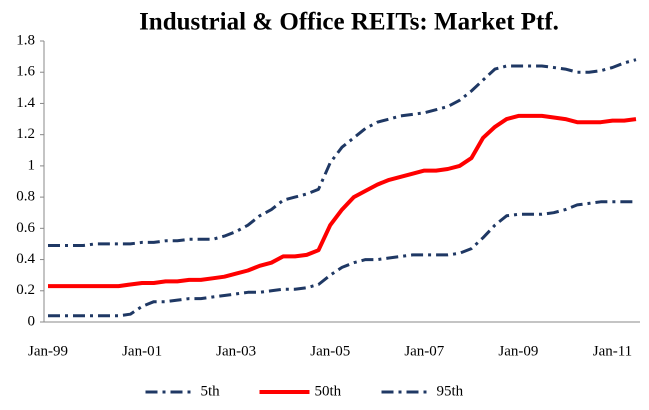 This screenshot has height=410, width=649. What do you see at coordinates (25, 134) in the screenshot?
I see `y-tick-label: 1.2` at bounding box center [25, 134].